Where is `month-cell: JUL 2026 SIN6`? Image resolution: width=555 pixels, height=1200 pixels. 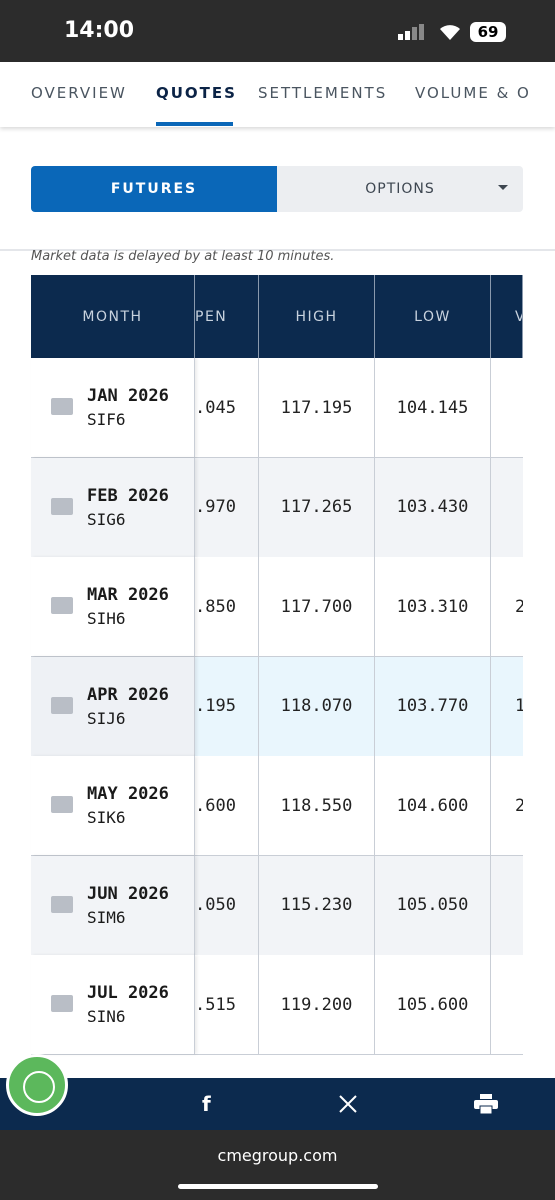
month-cell: JUL 2026 SIN6 is located at coordinates (113, 1004).